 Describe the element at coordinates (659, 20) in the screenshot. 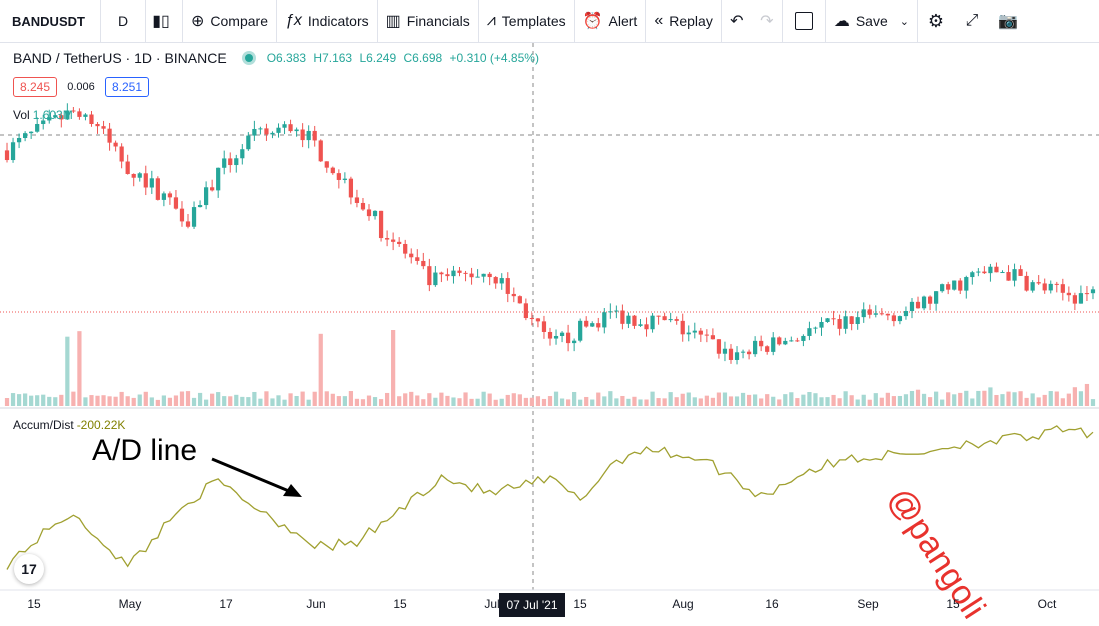

I see `rewind-icon: «` at that location.